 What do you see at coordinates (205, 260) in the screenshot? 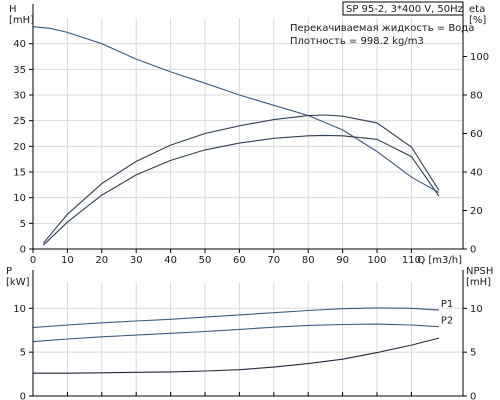
I see `x-tick-label: 50` at bounding box center [205, 260].